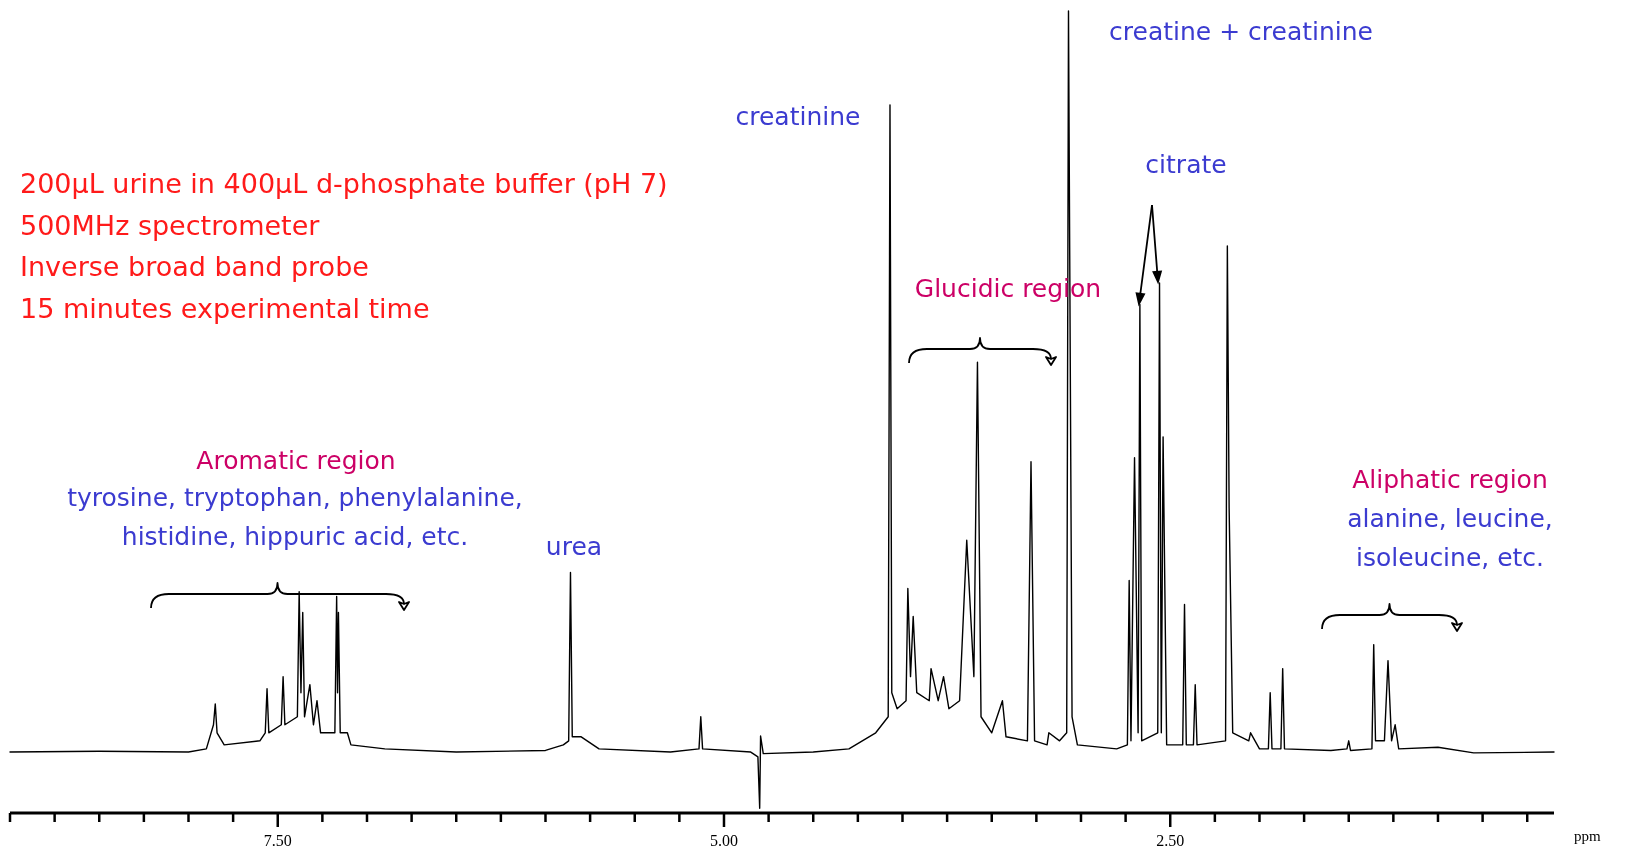  Describe the element at coordinates (170, 225) in the screenshot. I see `annotation: 500MHz spectrometer` at that location.